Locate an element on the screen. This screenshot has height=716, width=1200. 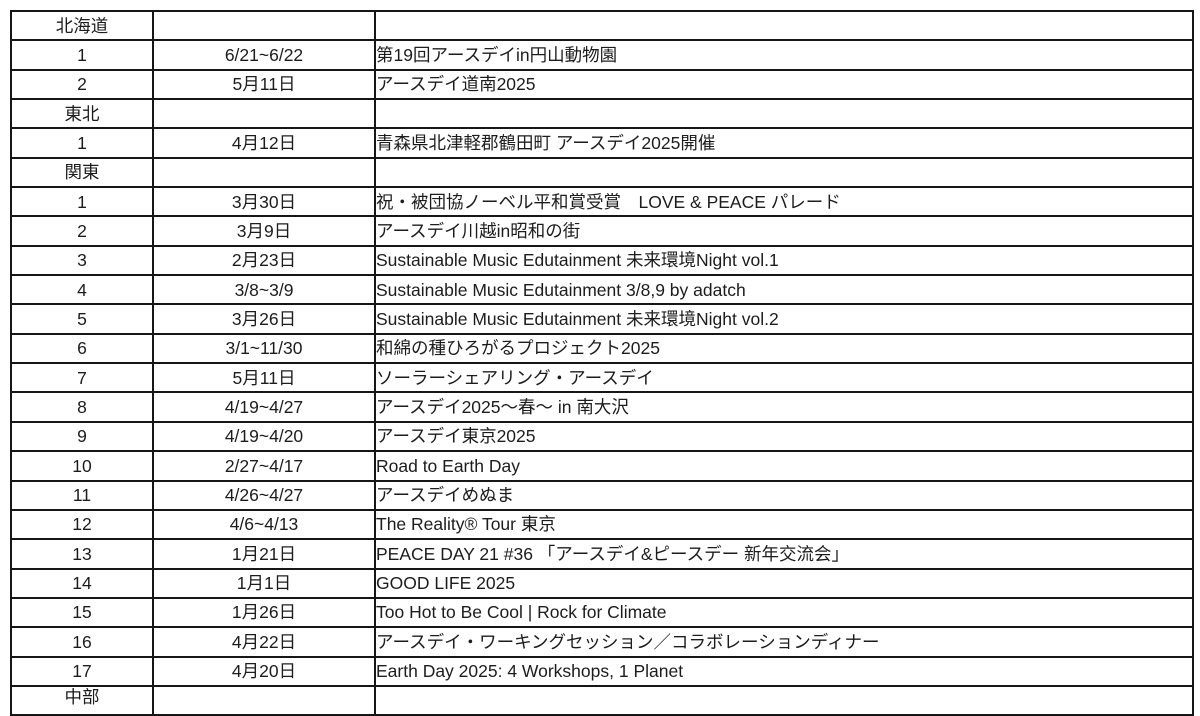
event-title-cell: Earth Day 2025: 4 Workshops, 1 Planet is located at coordinates (784, 671).